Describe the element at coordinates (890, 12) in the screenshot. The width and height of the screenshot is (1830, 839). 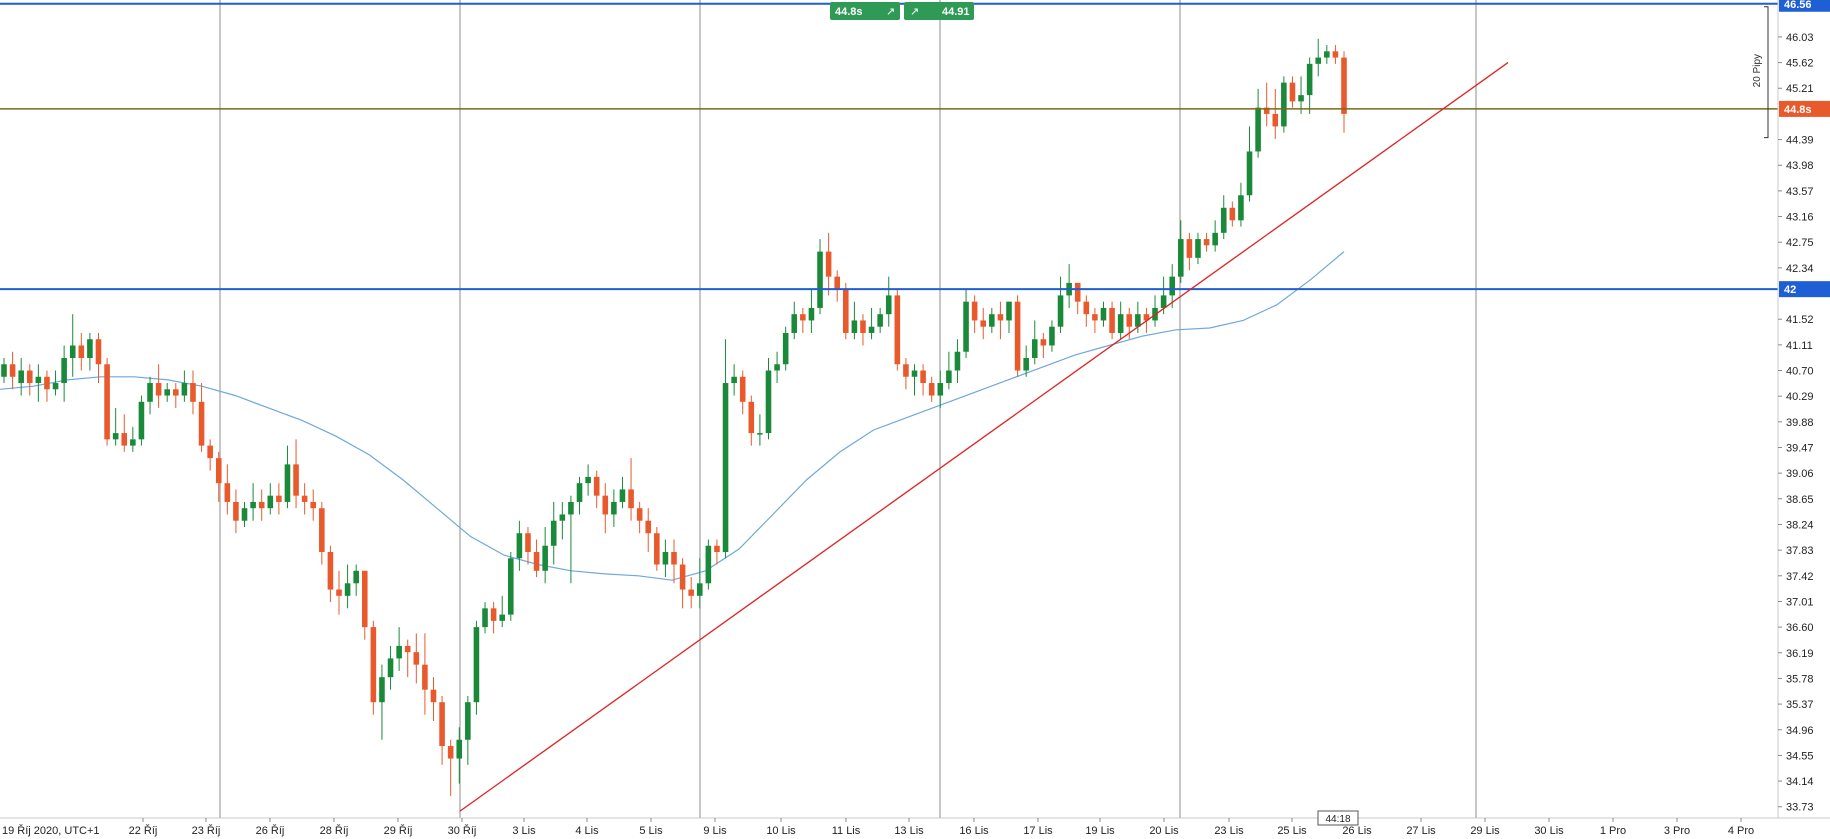
I see `sell-badge-arrow: ↗` at that location.